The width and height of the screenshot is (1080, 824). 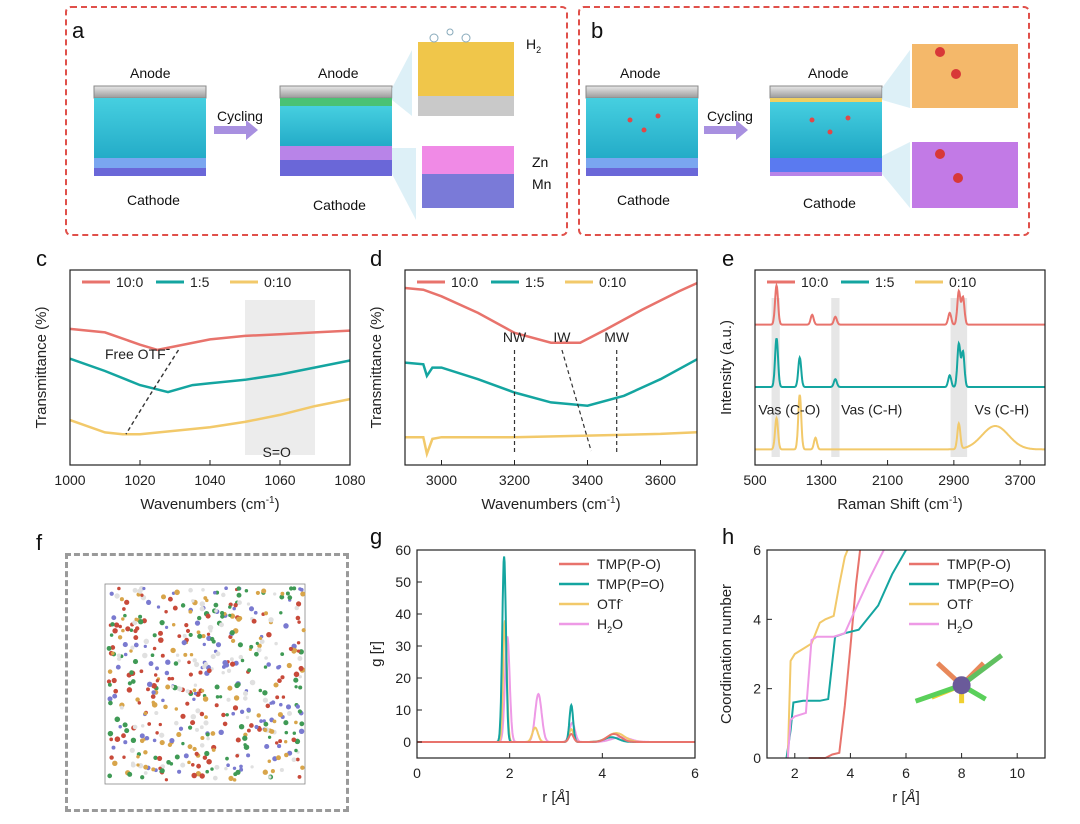 I want to click on chart-g-xtick-label-1: 2, so click(x=510, y=773).